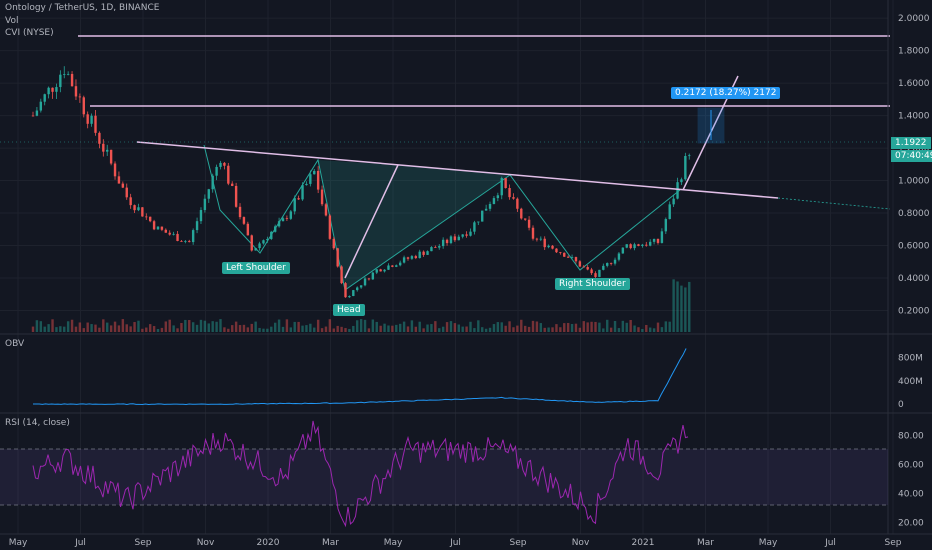  Describe the element at coordinates (360, 474) in the screenshot. I see `rsi-line` at that location.